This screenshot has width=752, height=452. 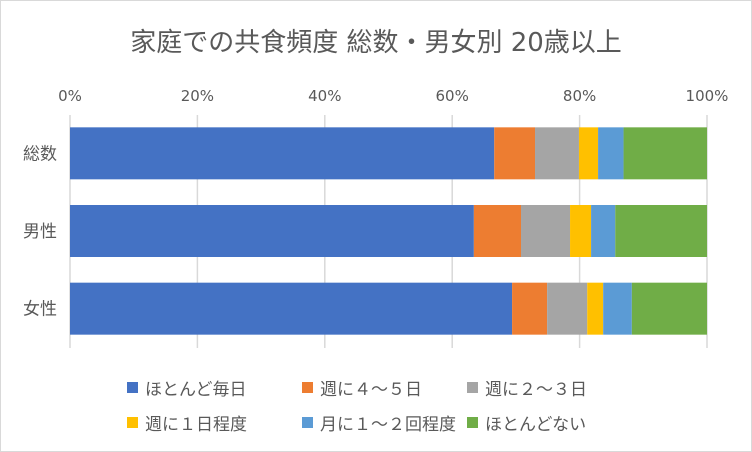 I want to click on legend-item: 週に２～３日, so click(x=527, y=387).